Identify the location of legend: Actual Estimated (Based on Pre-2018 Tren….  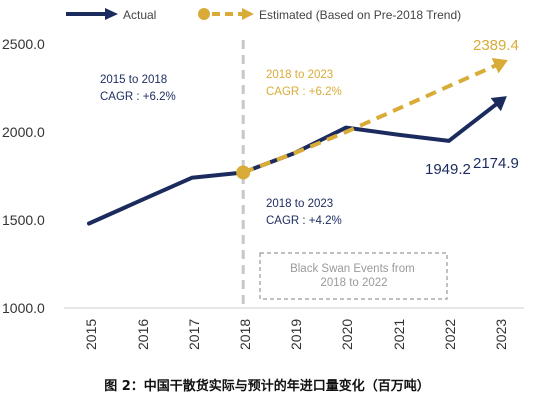
(263, 15).